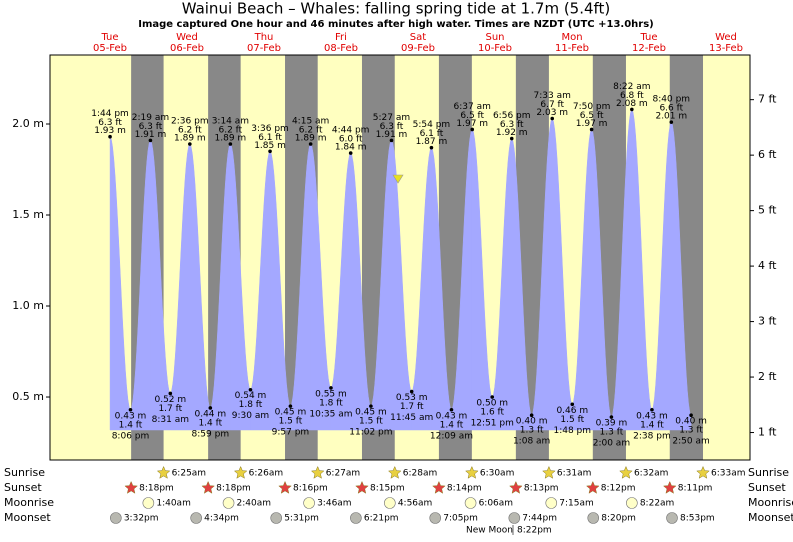 Image resolution: width=793 pixels, height=542 pixels. I want to click on height-ft-label: 6.6 ft, so click(671, 109).